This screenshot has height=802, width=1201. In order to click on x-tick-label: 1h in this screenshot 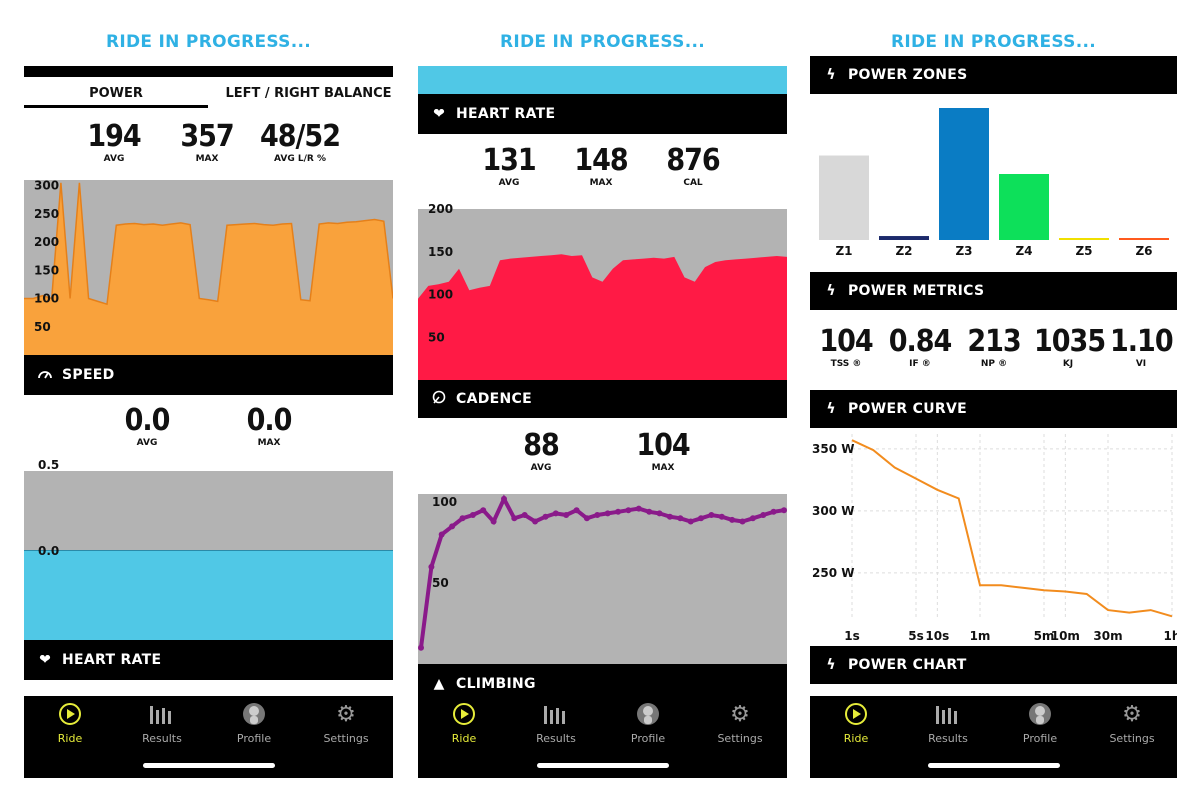, I will do `click(1170, 636)`.